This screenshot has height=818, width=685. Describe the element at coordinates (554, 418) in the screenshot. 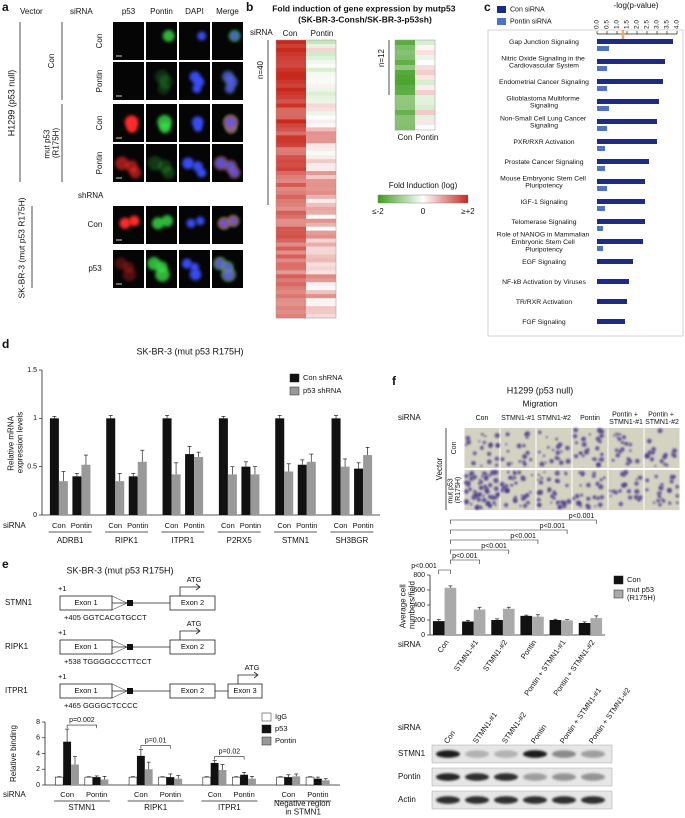

I see `column-header: STMN1-#2` at that location.